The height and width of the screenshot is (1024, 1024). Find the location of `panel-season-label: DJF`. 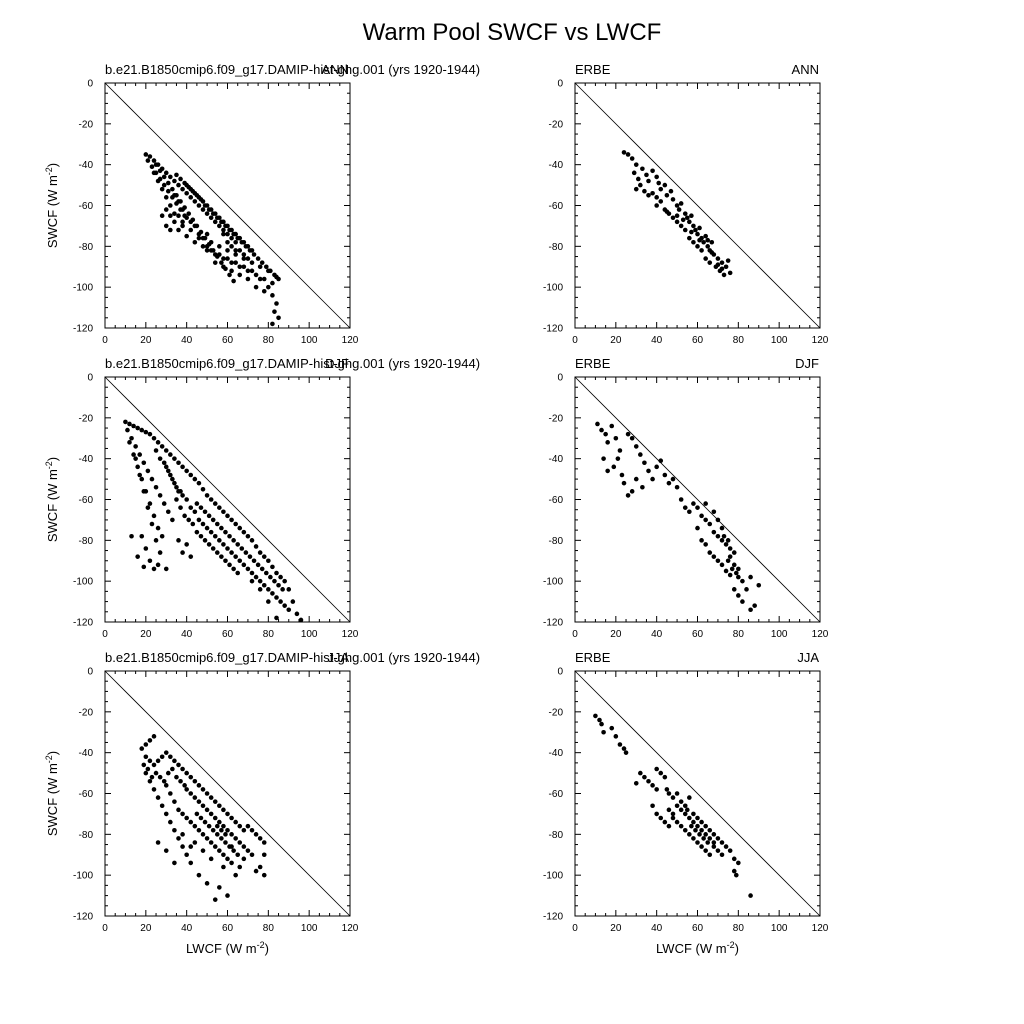

panel-season-label: DJF is located at coordinates (337, 363).